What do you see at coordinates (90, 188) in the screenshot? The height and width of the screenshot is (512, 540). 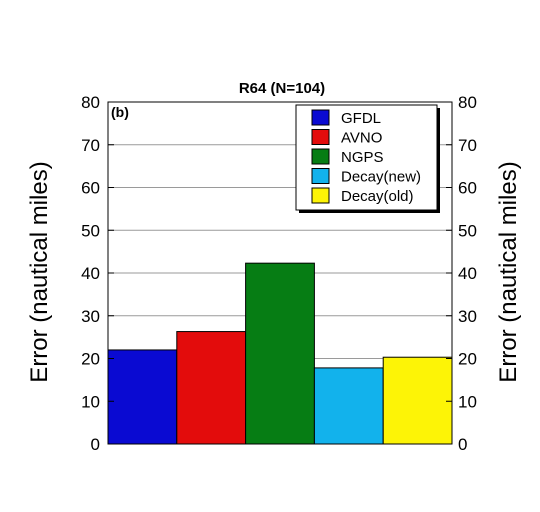 I see `left-tick-label: 60` at bounding box center [90, 188].